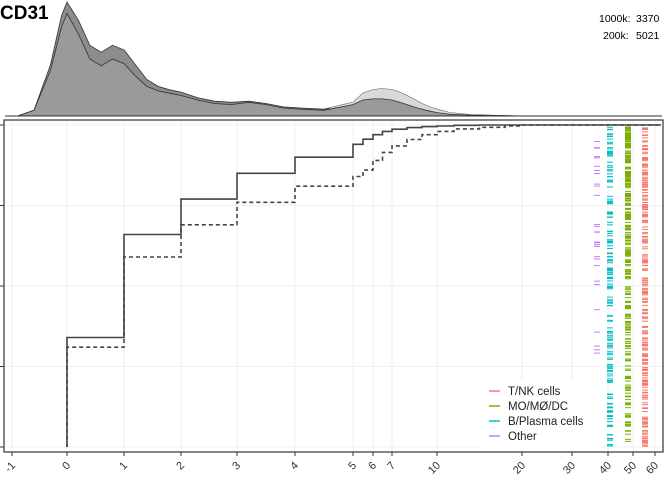 The height and width of the screenshot is (480, 672). What do you see at coordinates (605, 468) in the screenshot?
I see `x-tick-label-12: 40` at bounding box center [605, 468].